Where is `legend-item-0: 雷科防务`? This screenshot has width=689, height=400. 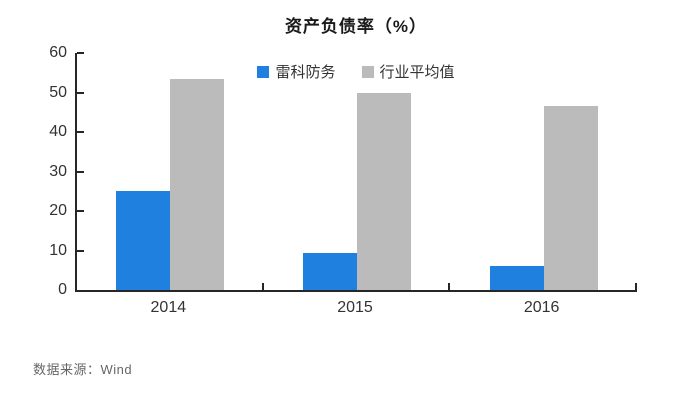 legend-item-0: 雷科防务 is located at coordinates (296, 71).